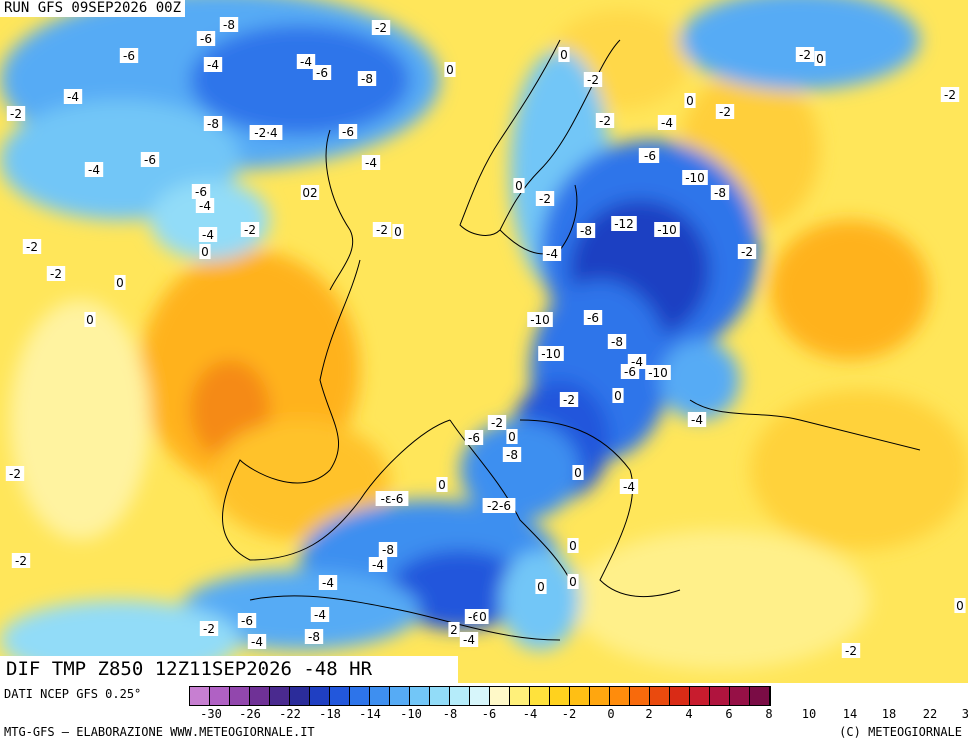 This screenshot has height=745, width=968. I want to click on scale-tick-label: 10, so click(809, 714).